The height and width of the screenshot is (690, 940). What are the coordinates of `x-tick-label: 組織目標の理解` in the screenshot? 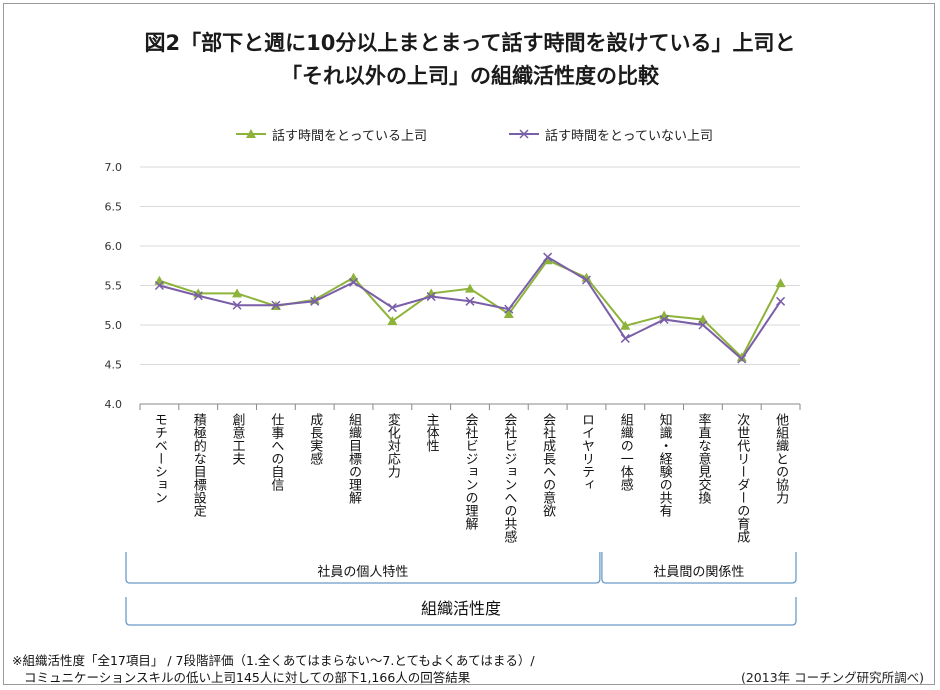 It's located at (354, 459).